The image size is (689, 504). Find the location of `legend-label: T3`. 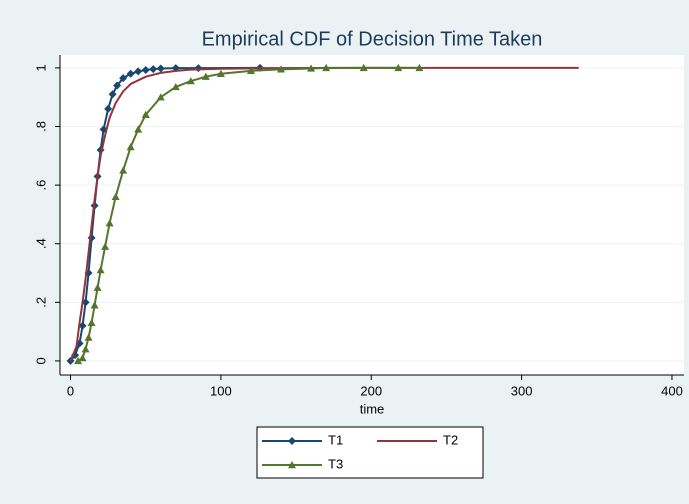

legend-label: T3 is located at coordinates (335, 463).